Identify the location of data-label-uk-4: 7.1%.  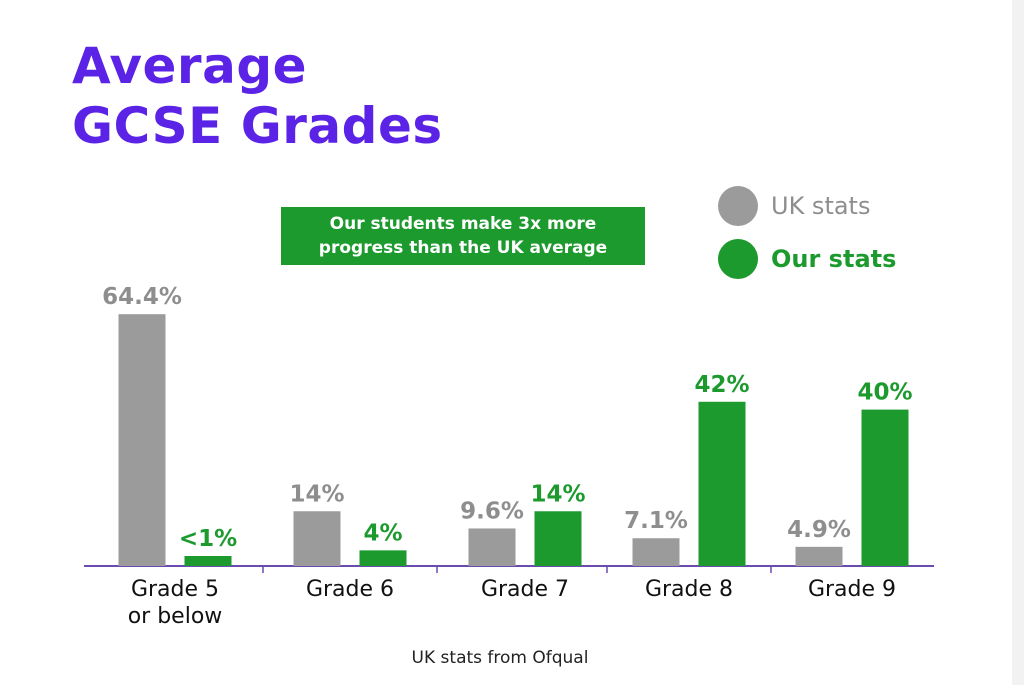
(656, 521).